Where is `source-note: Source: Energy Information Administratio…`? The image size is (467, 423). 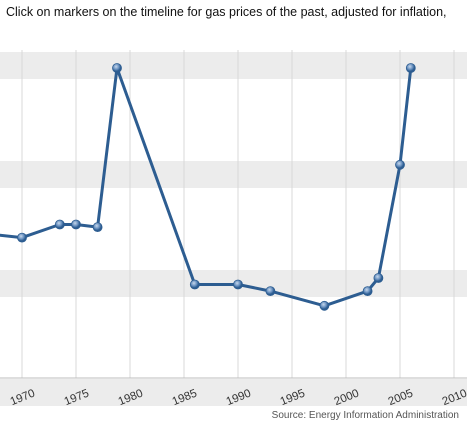
source-note: Source: Energy Information Administratio… is located at coordinates (365, 415).